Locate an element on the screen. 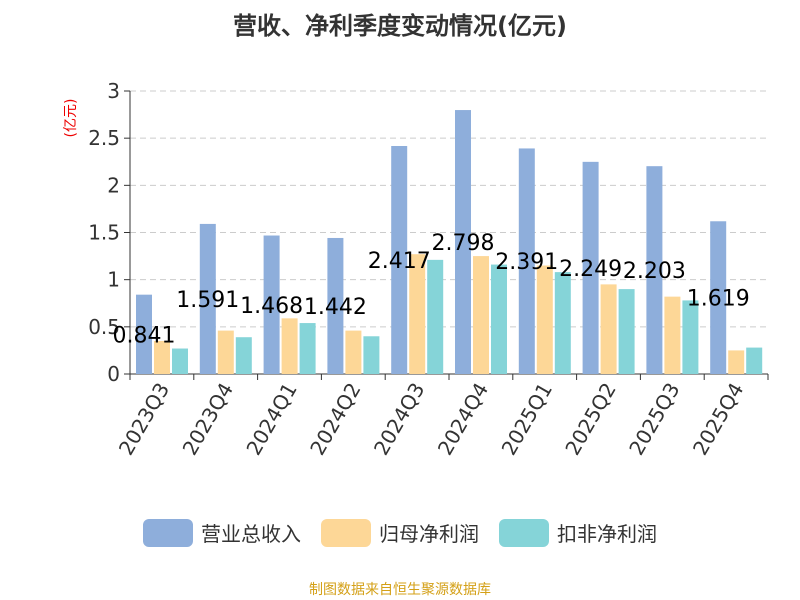 The height and width of the screenshot is (600, 800). y-axis-label: (亿元) is located at coordinates (71, 118).